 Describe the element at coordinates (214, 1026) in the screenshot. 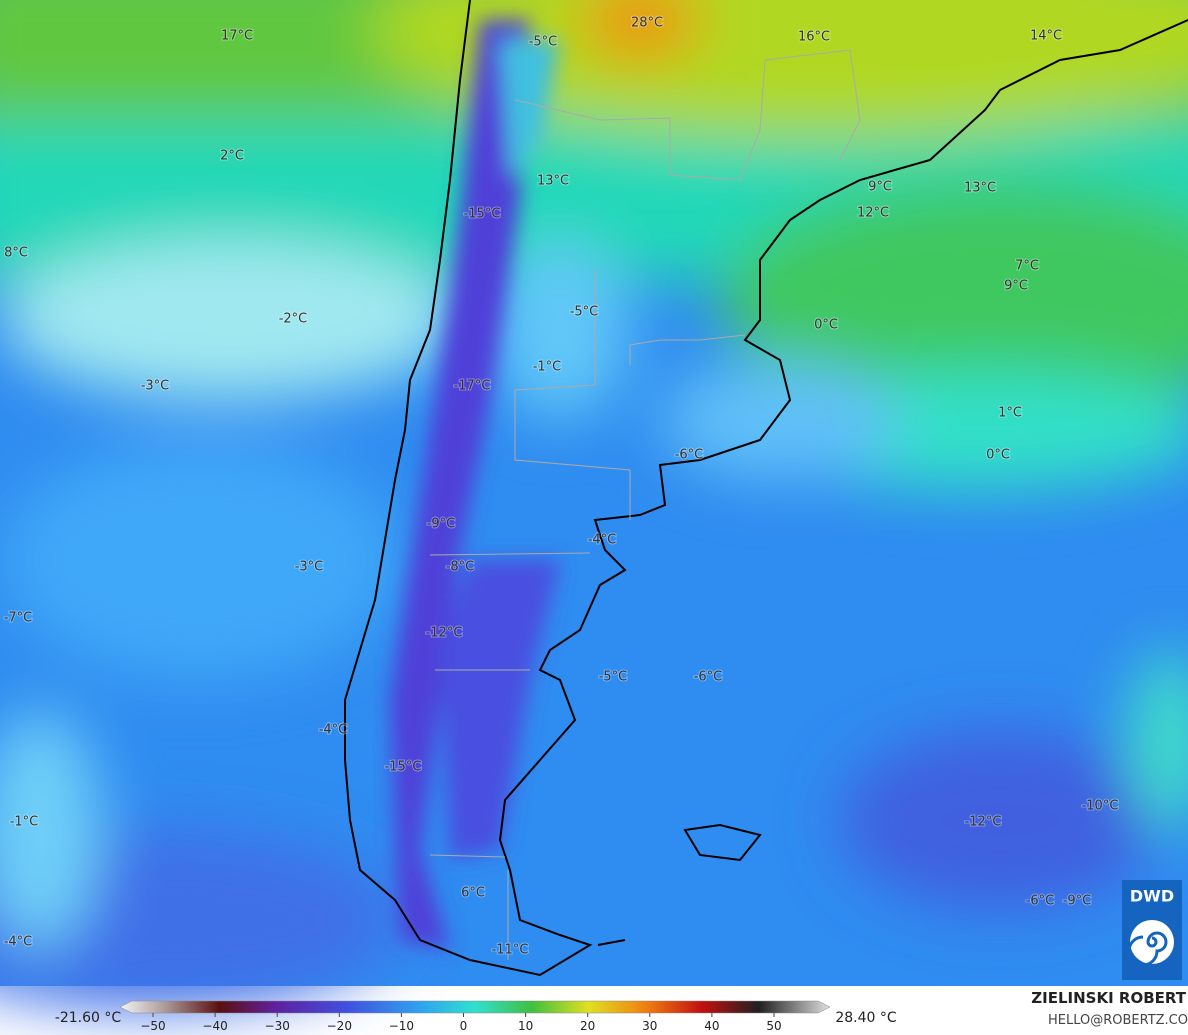

I see `colorbar-tick-label: −40` at that location.